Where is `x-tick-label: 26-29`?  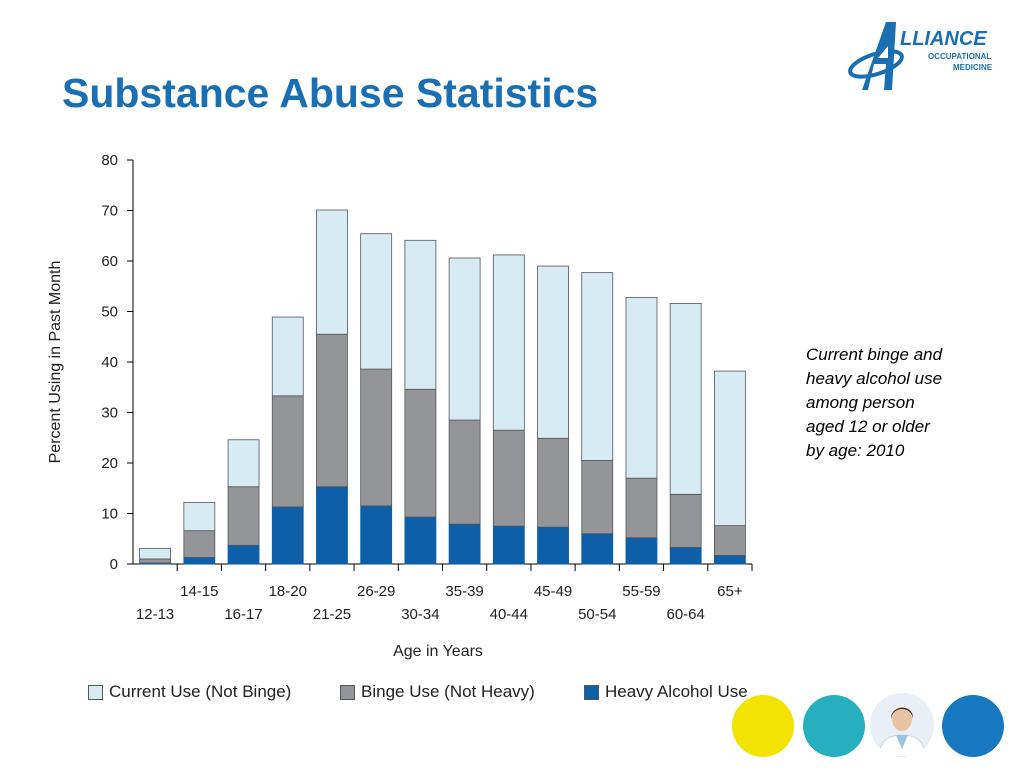 x-tick-label: 26-29 is located at coordinates (376, 591).